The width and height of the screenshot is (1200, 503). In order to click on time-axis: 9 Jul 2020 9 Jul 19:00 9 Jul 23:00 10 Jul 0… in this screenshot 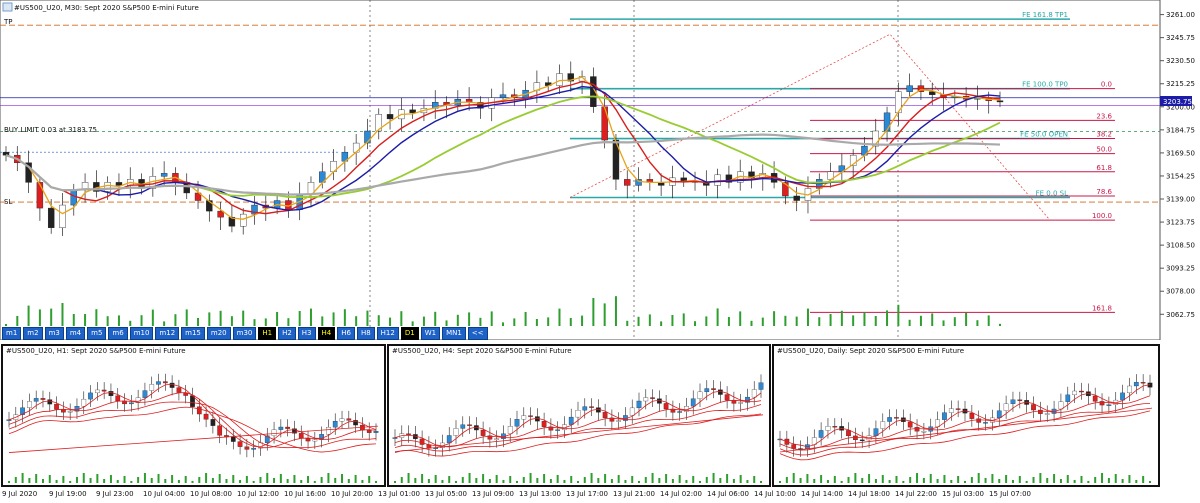, I will do `click(600, 495)`.